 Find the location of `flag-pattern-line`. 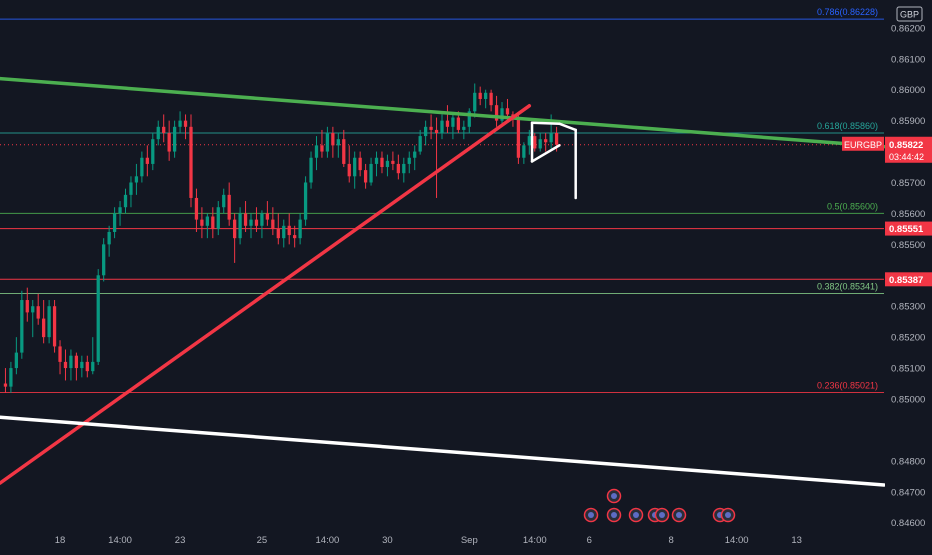

flag-pattern-line is located at coordinates (545, 153).